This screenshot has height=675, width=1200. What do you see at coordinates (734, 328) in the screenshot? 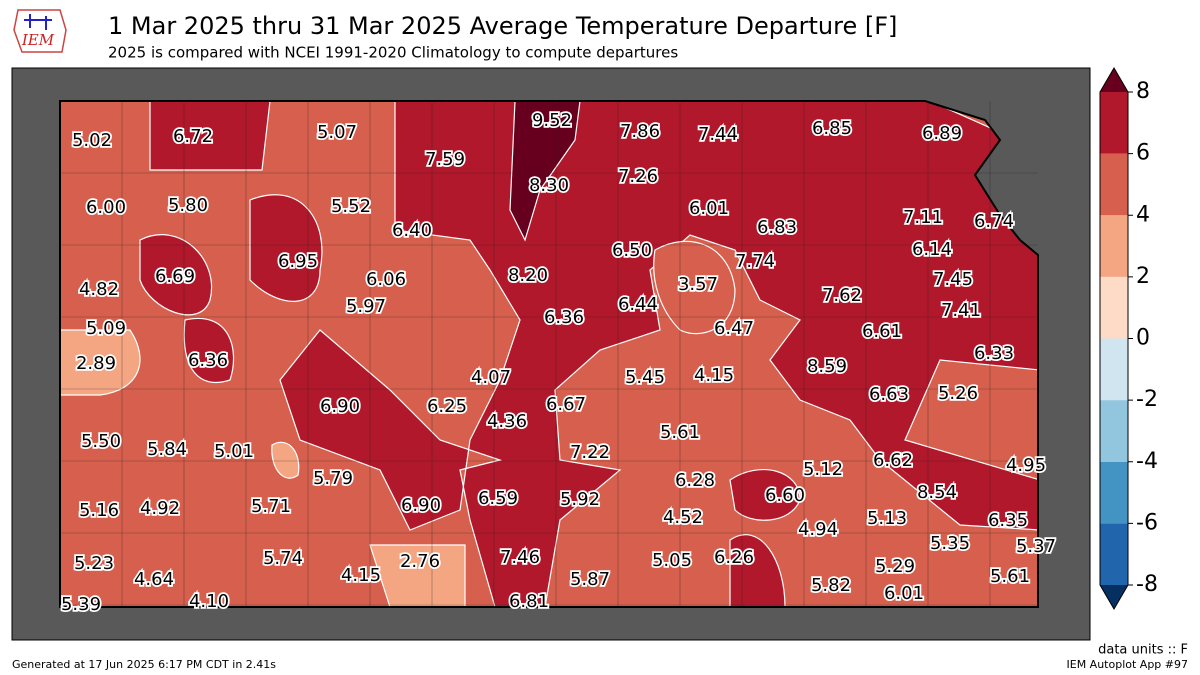
I see `station-value: 6.47` at bounding box center [734, 328].